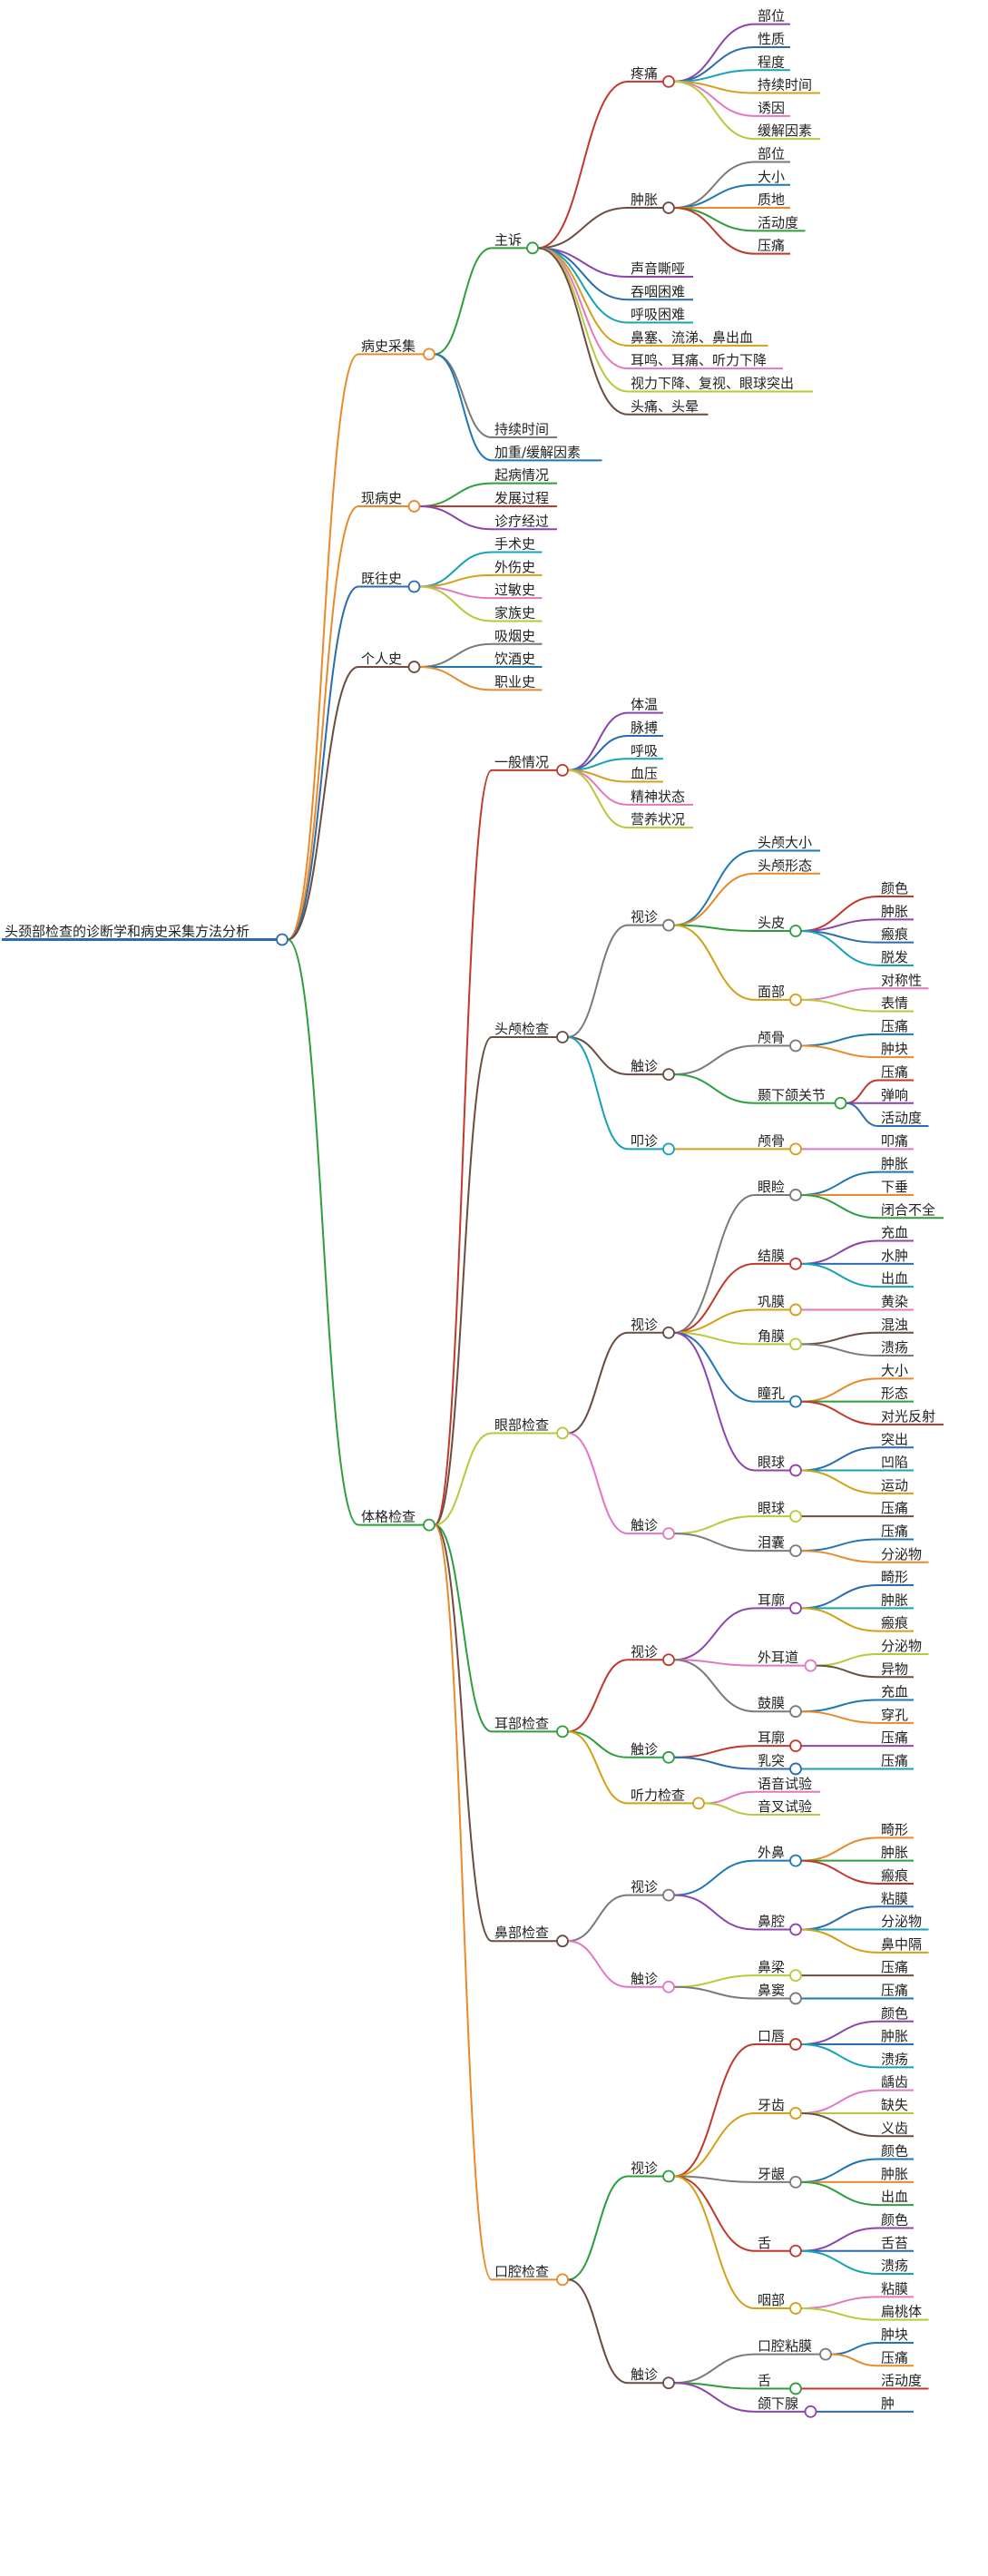  What do you see at coordinates (787, 1807) in the screenshot?
I see `leaf-node: 音叉试验` at bounding box center [787, 1807].